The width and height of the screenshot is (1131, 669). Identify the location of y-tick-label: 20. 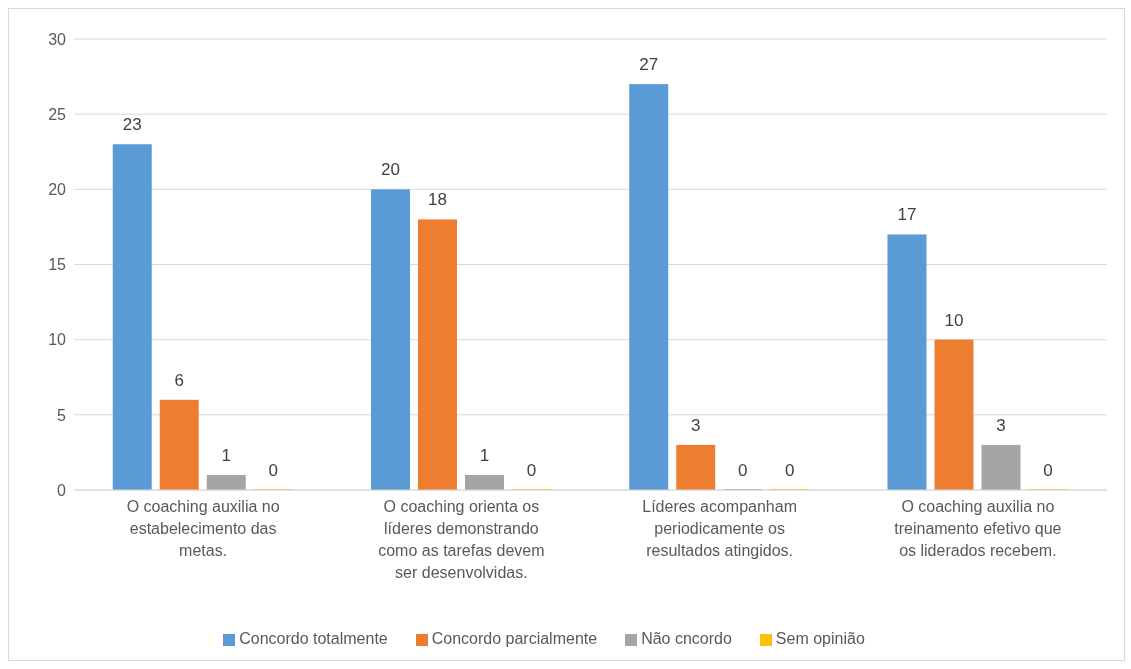
(57, 190).